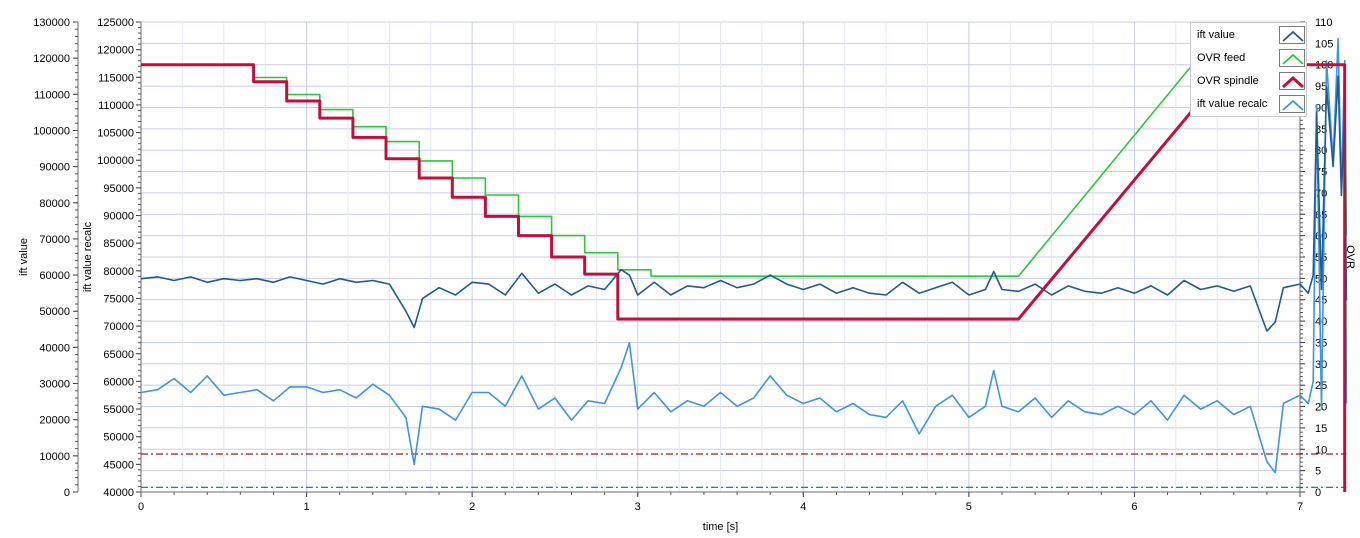 The image size is (1360, 538). I want to click on y-tick-label: 95, so click(1321, 87).